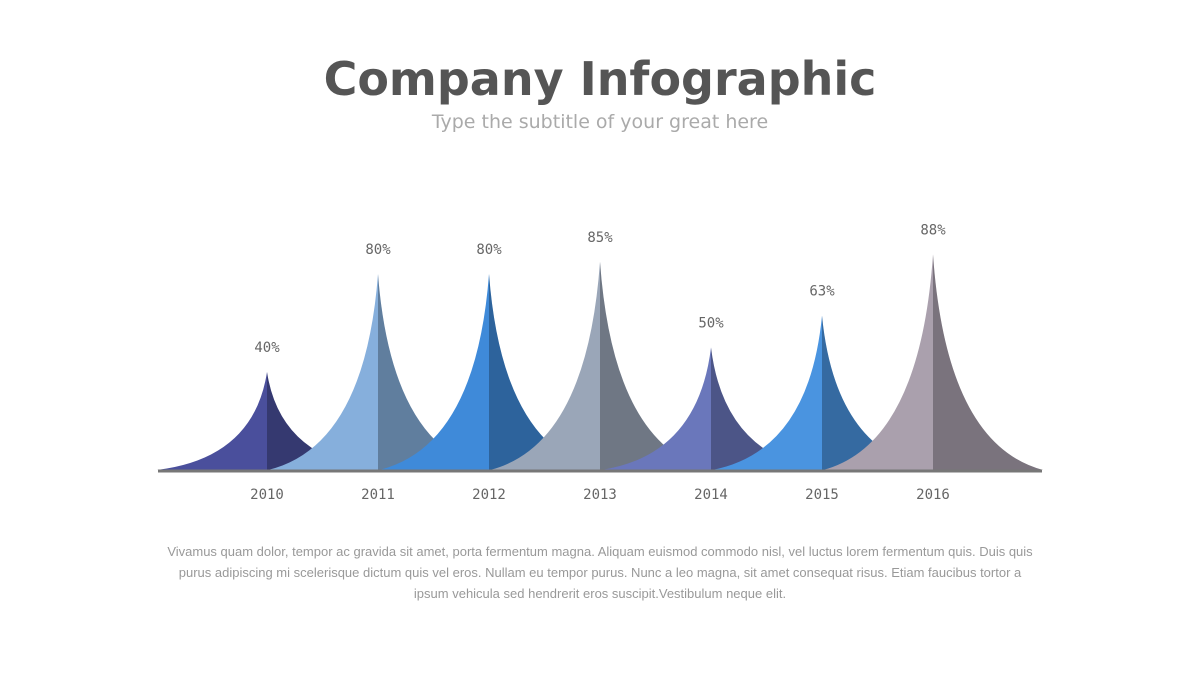  Describe the element at coordinates (711, 324) in the screenshot. I see `value-label: 50%` at that location.